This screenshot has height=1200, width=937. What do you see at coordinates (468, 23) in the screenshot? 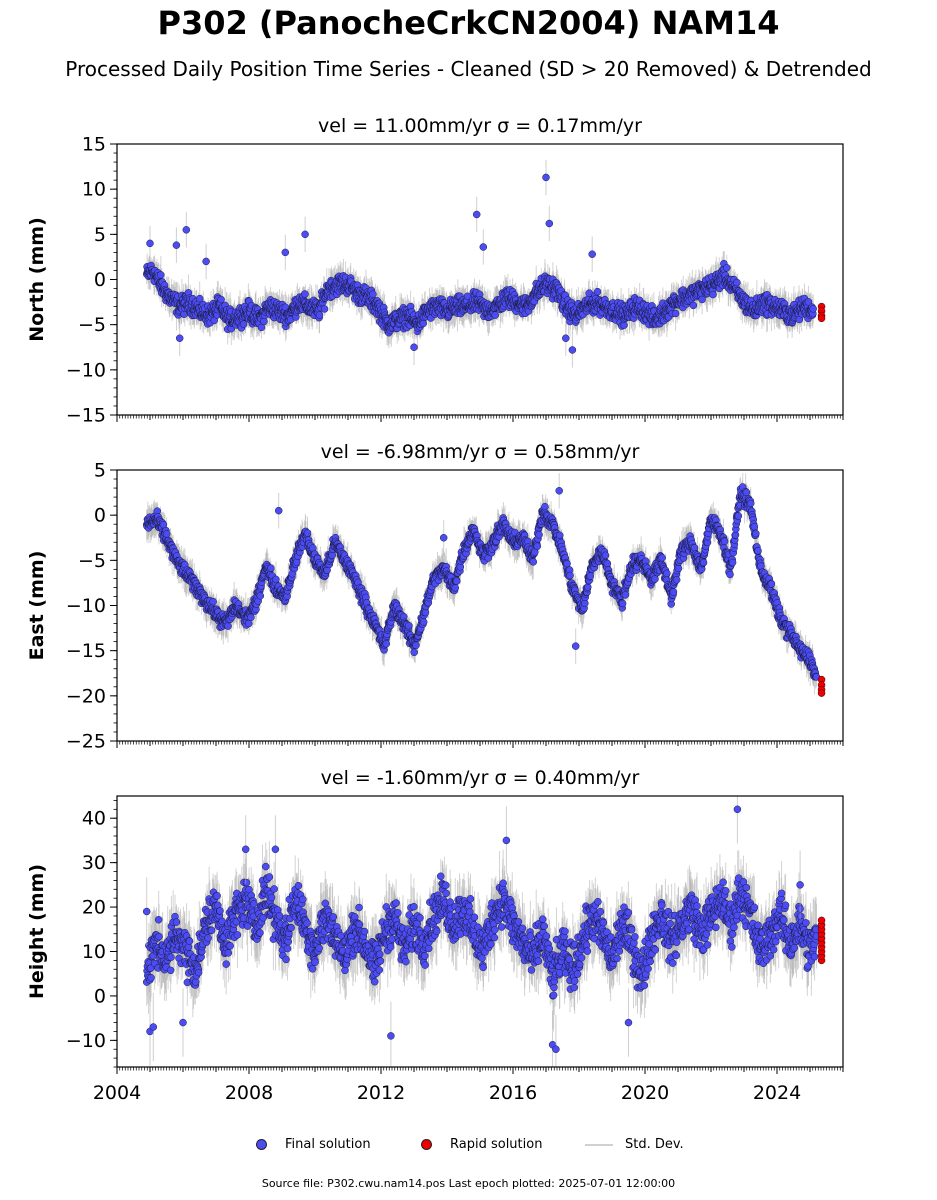
I see `page-title: P302 (PanocheCrkCN2004) NAM14` at bounding box center [468, 23].